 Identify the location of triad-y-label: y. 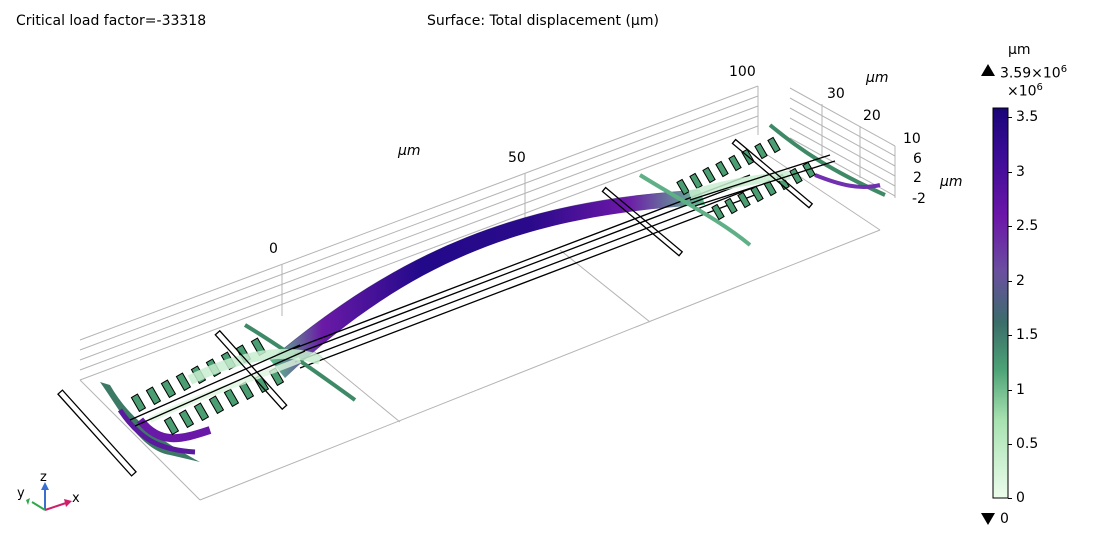
(21, 493).